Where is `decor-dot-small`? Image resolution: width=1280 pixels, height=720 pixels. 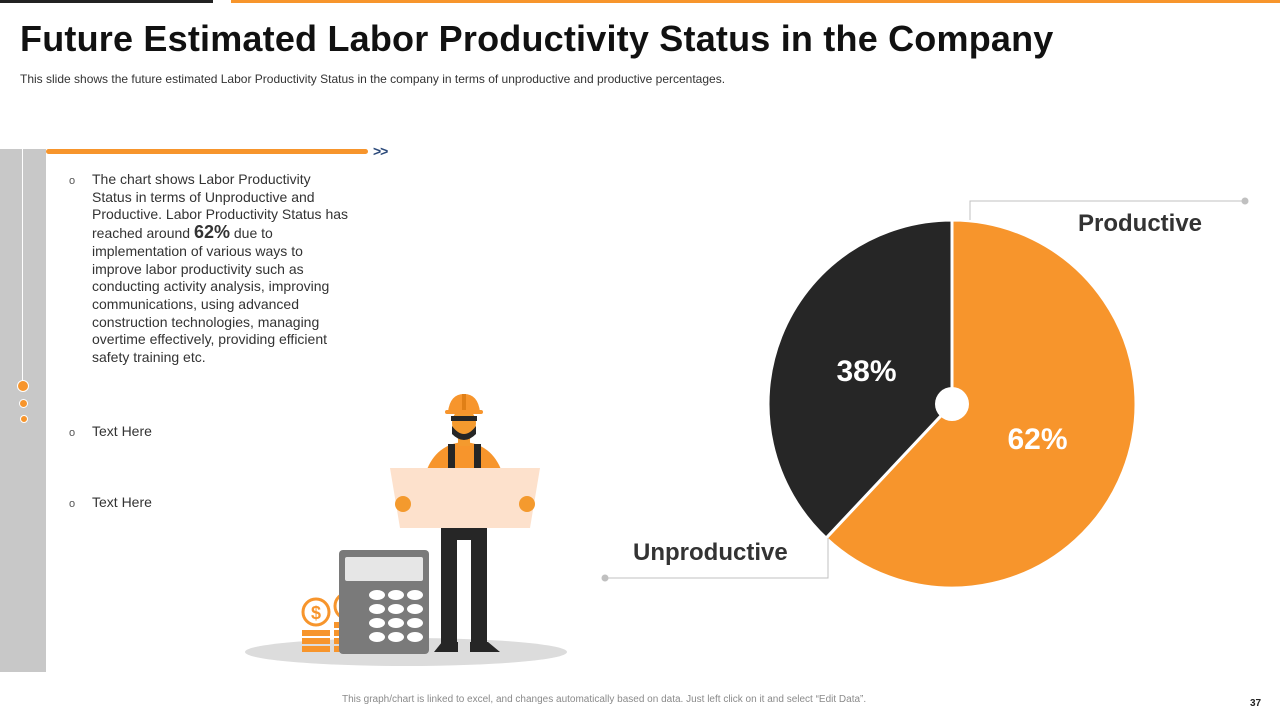 decor-dot-small is located at coordinates (24, 419).